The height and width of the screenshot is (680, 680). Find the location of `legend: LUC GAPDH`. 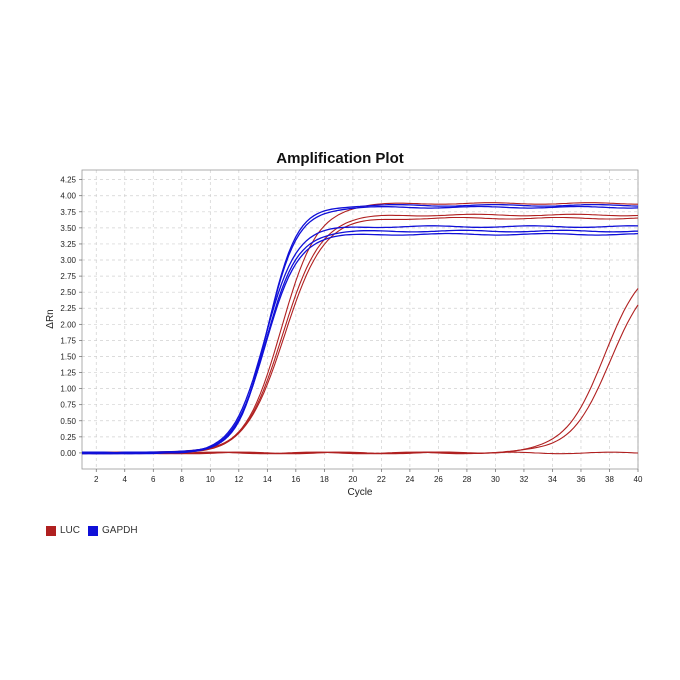

legend: LUC GAPDH is located at coordinates (96, 530).